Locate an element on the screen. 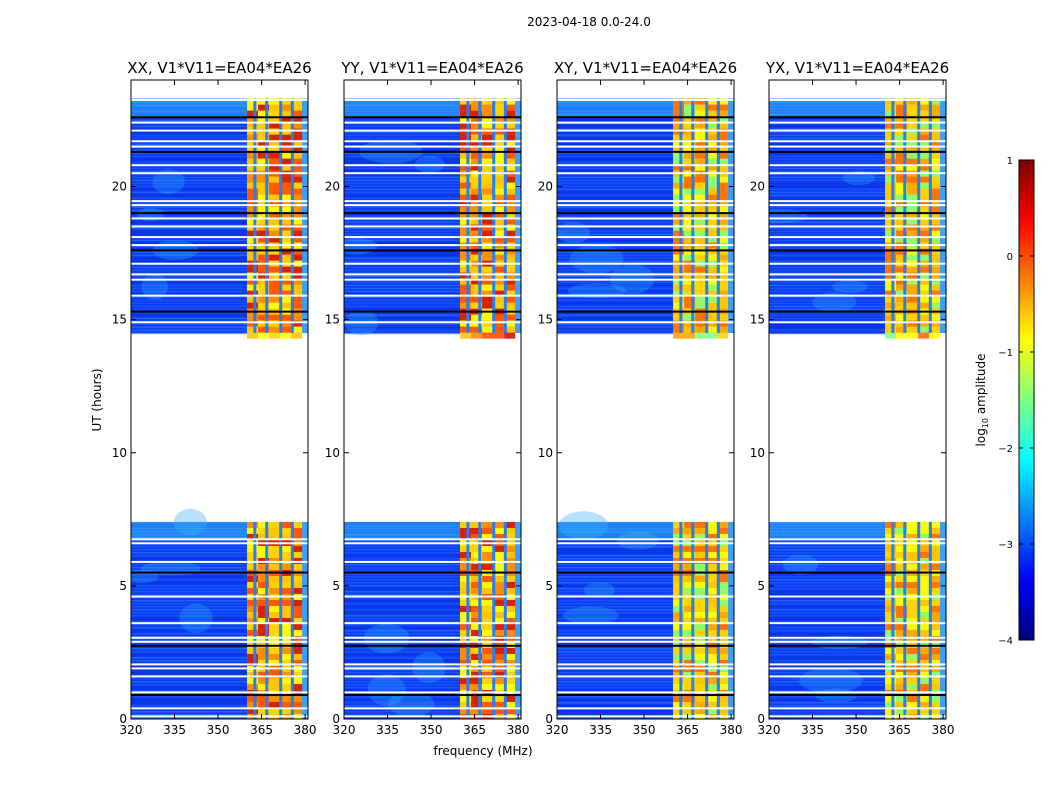 Image resolution: width=1050 pixels, height=800 pixels. panel-frame is located at coordinates (857, 399).